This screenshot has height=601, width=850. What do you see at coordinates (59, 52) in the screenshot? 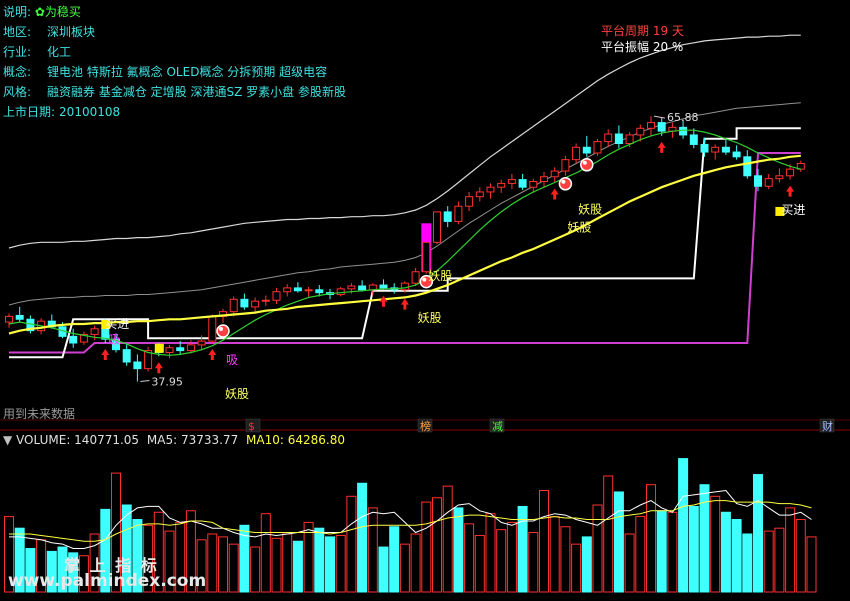
I see `info-row-value: 化工` at bounding box center [59, 52].